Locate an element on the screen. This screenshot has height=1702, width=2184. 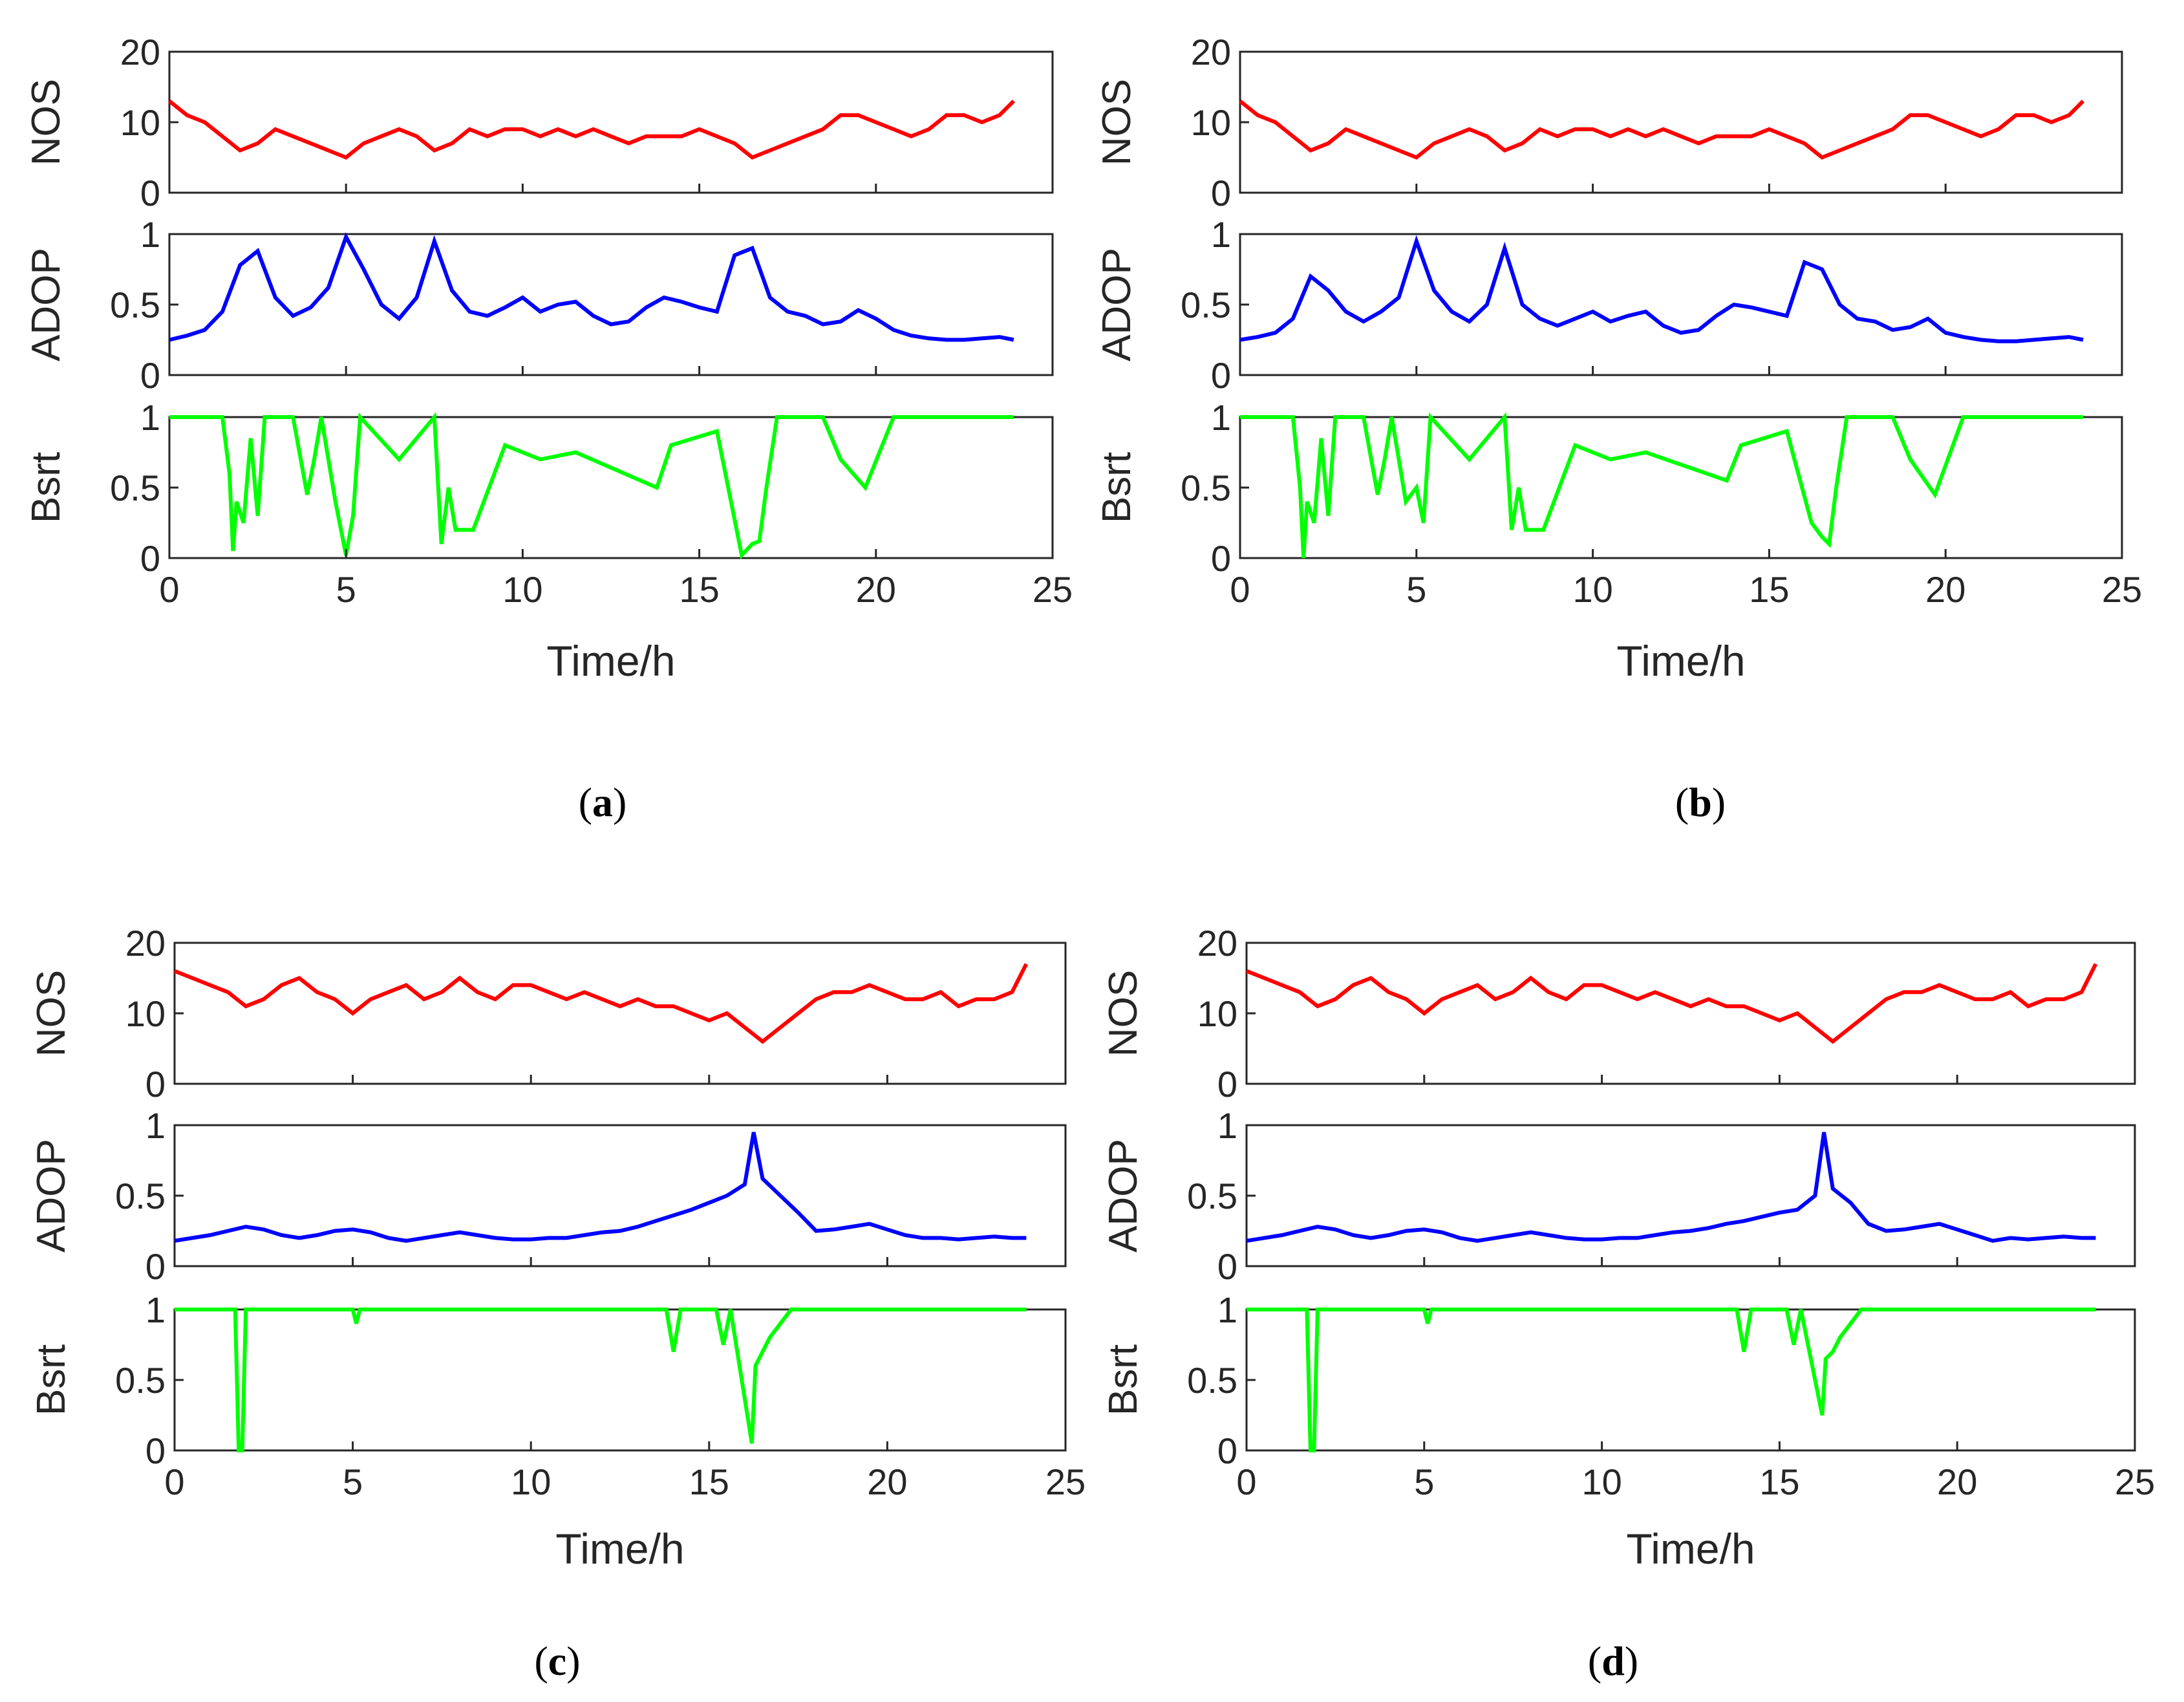
panel-caption: (a) is located at coordinates (603, 802).